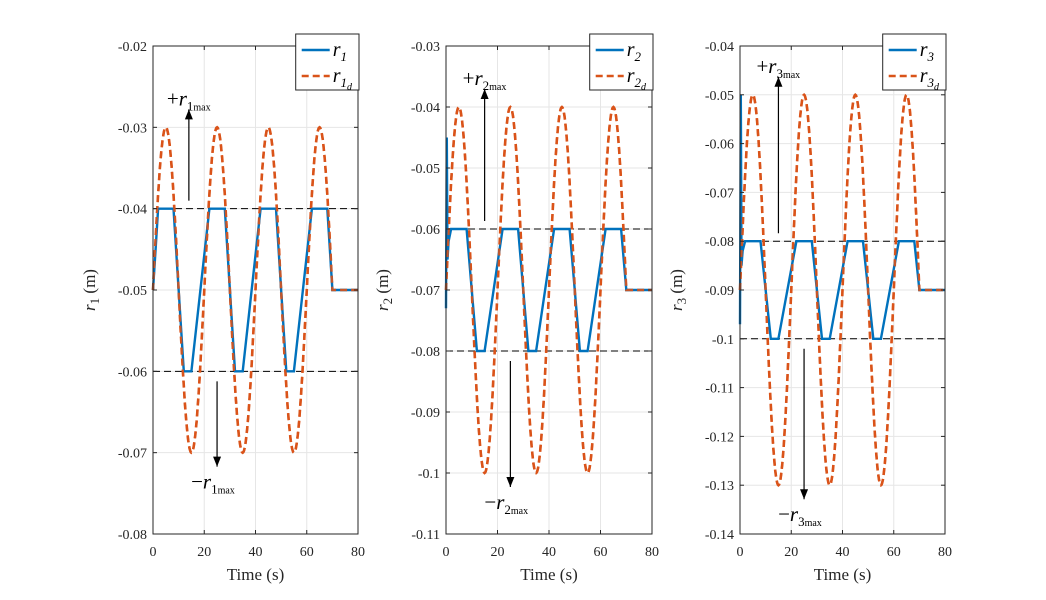  I want to click on y-tick-label: -0.02, so click(132, 47).